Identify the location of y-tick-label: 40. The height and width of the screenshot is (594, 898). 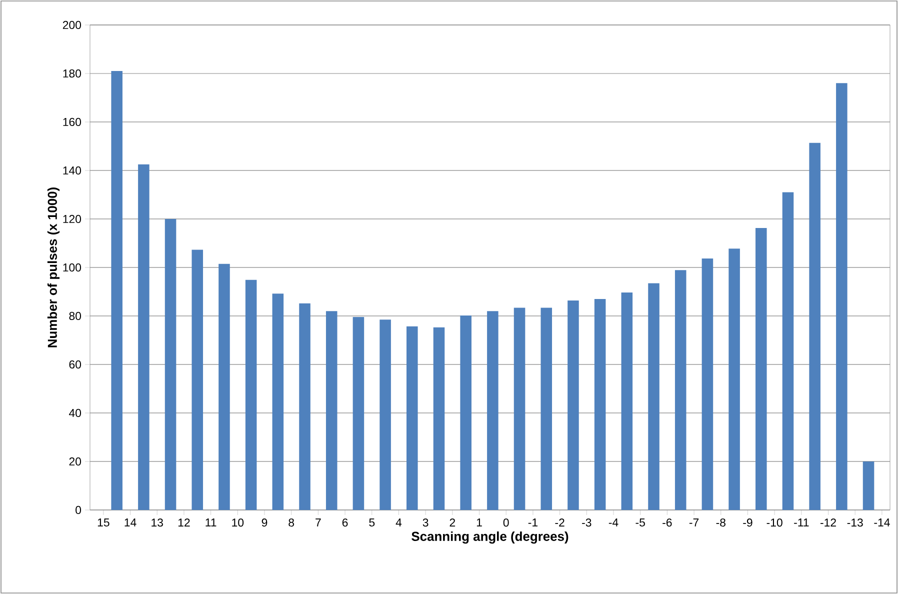
(75, 413).